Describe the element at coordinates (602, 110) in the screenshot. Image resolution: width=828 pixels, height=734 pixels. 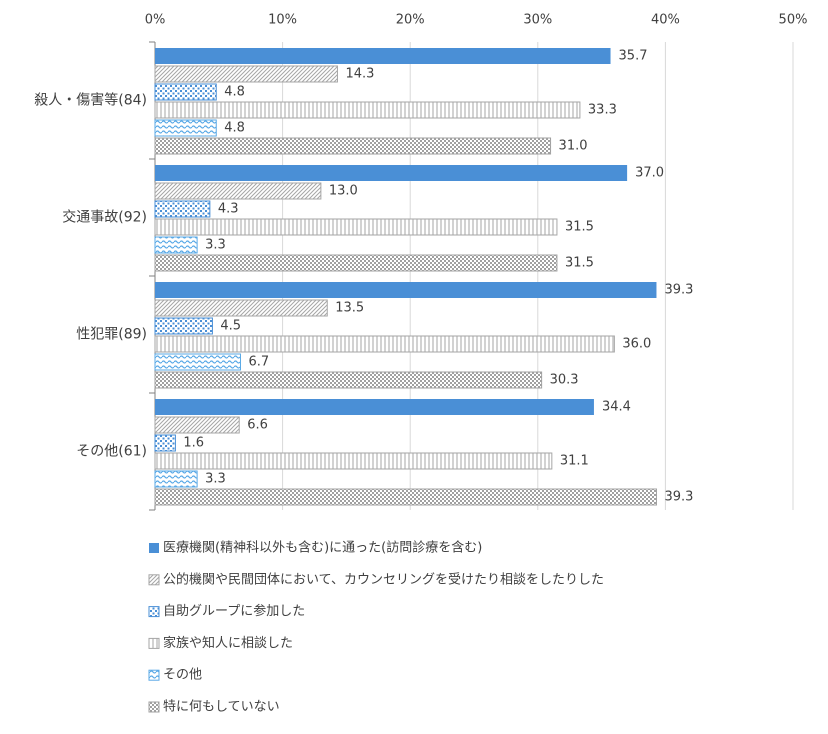
I see `value-label: 33.3` at that location.